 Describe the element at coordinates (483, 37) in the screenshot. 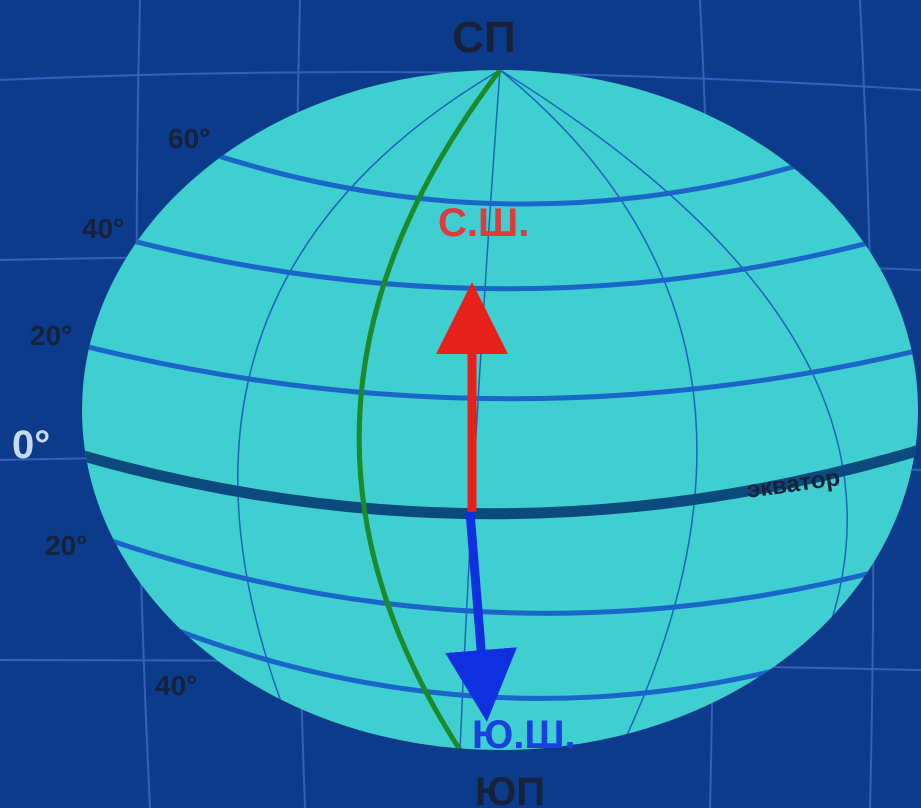

I see `north-pole-label: СП` at that location.